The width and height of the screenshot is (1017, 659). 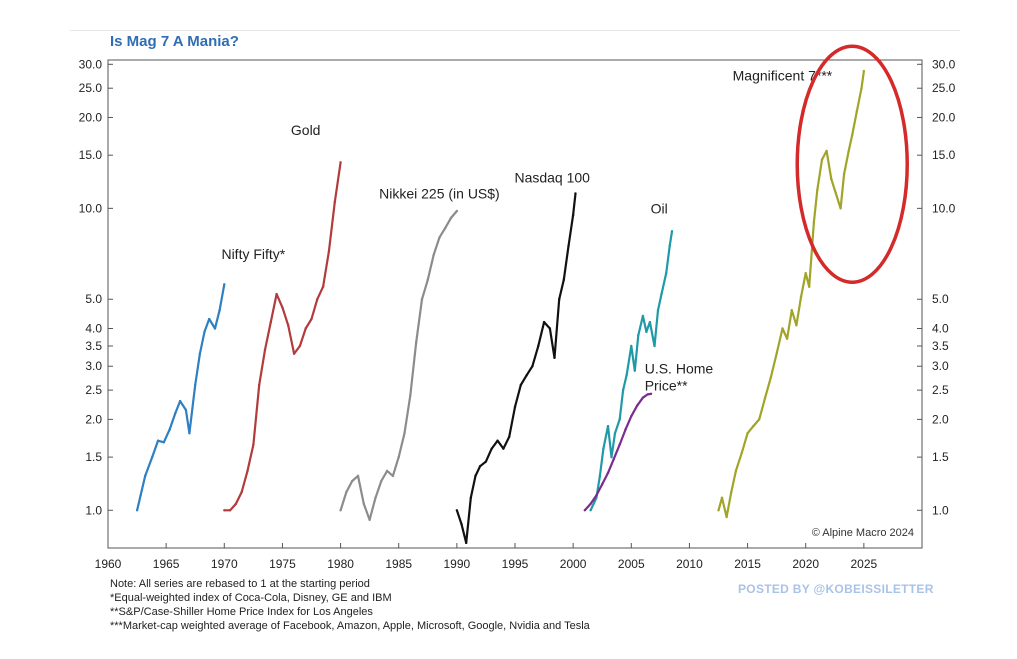 What do you see at coordinates (108, 564) in the screenshot?
I see `x-tick-label: 1960` at bounding box center [108, 564].